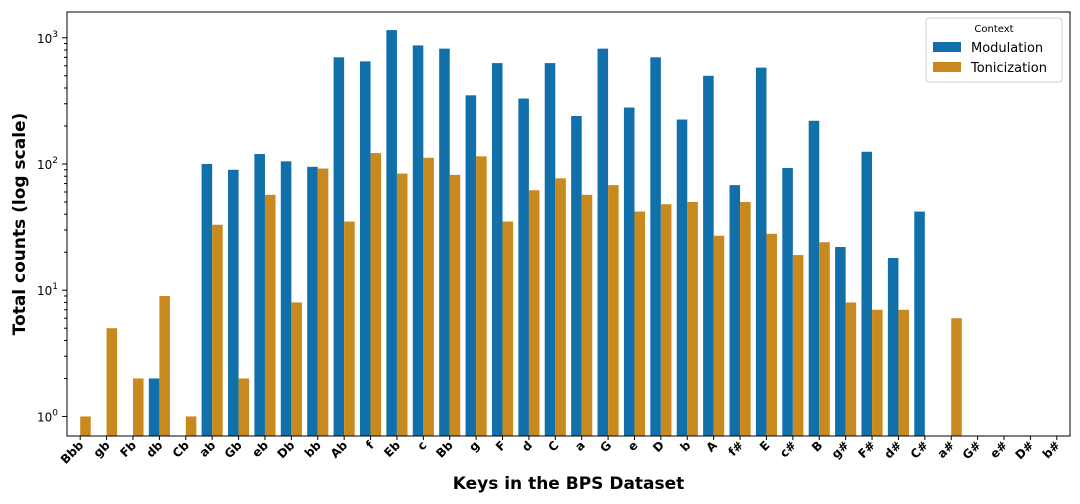 The image size is (1080, 504). I want to click on x-tick-label-e#: e#, so click(998, 449).